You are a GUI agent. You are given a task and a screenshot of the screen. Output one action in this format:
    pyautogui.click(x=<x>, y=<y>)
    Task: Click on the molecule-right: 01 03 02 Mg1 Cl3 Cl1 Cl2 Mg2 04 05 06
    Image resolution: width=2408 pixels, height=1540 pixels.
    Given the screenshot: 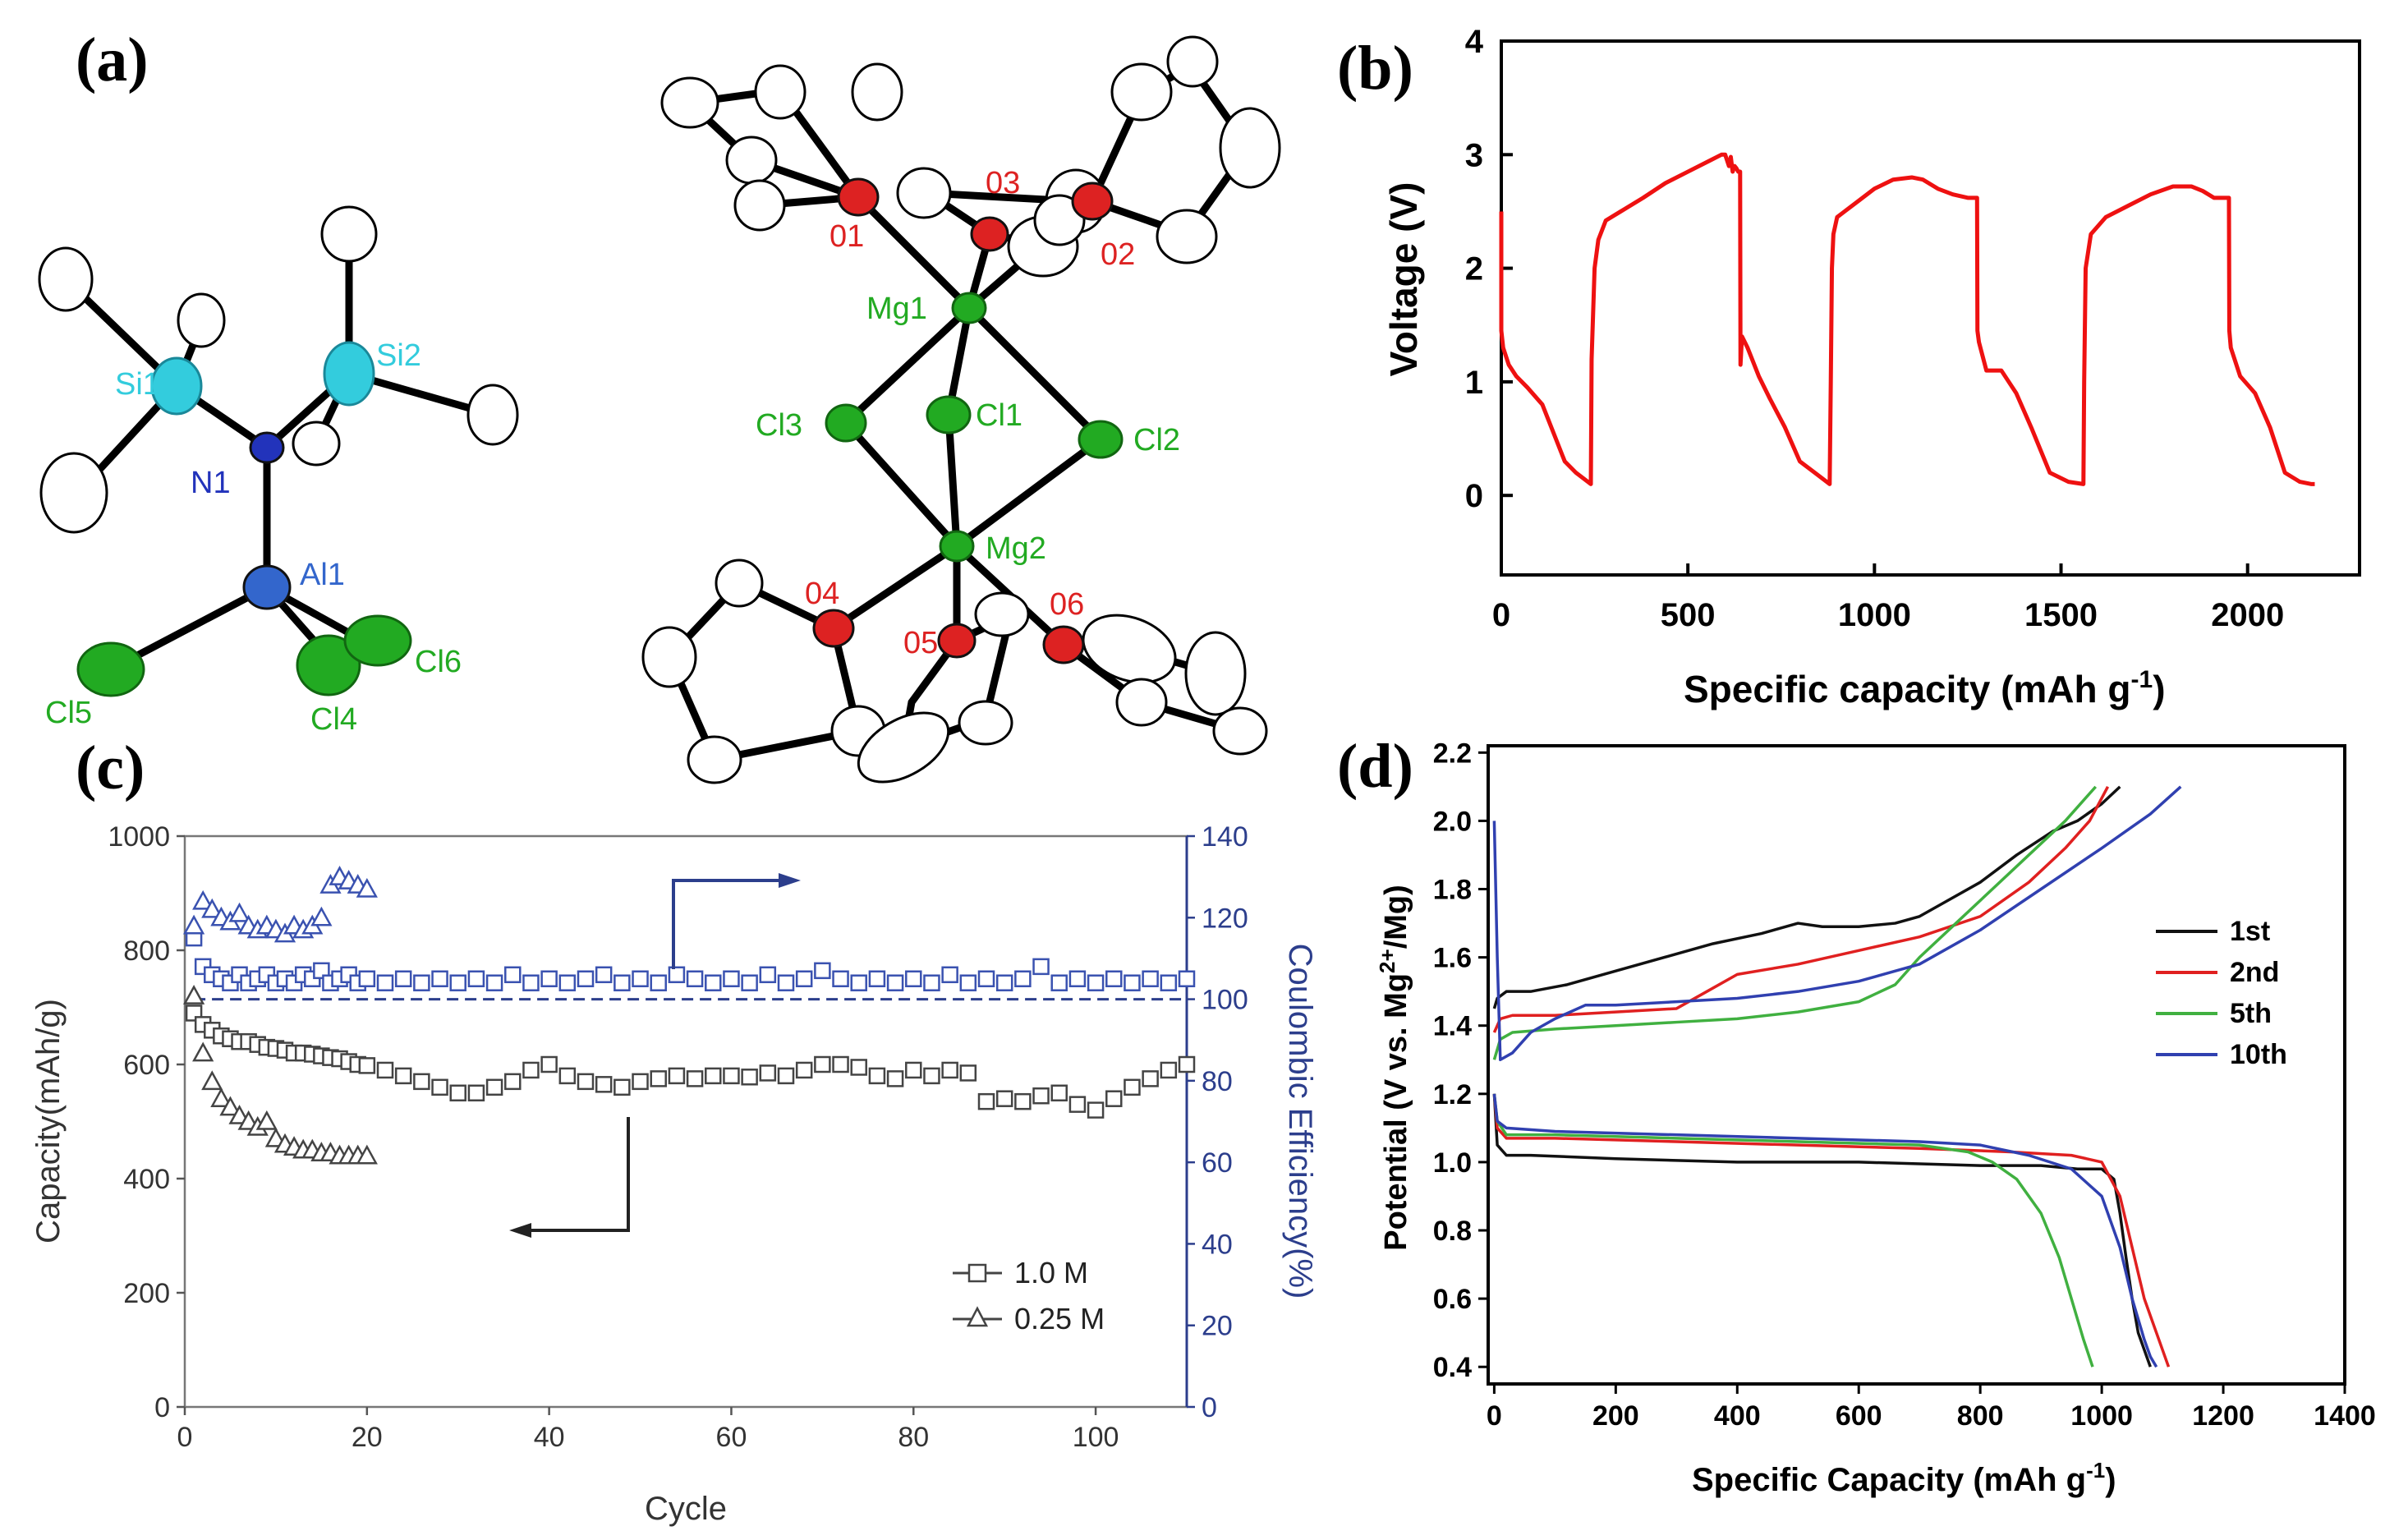 What is the action you would take?
    pyautogui.click(x=961, y=409)
    